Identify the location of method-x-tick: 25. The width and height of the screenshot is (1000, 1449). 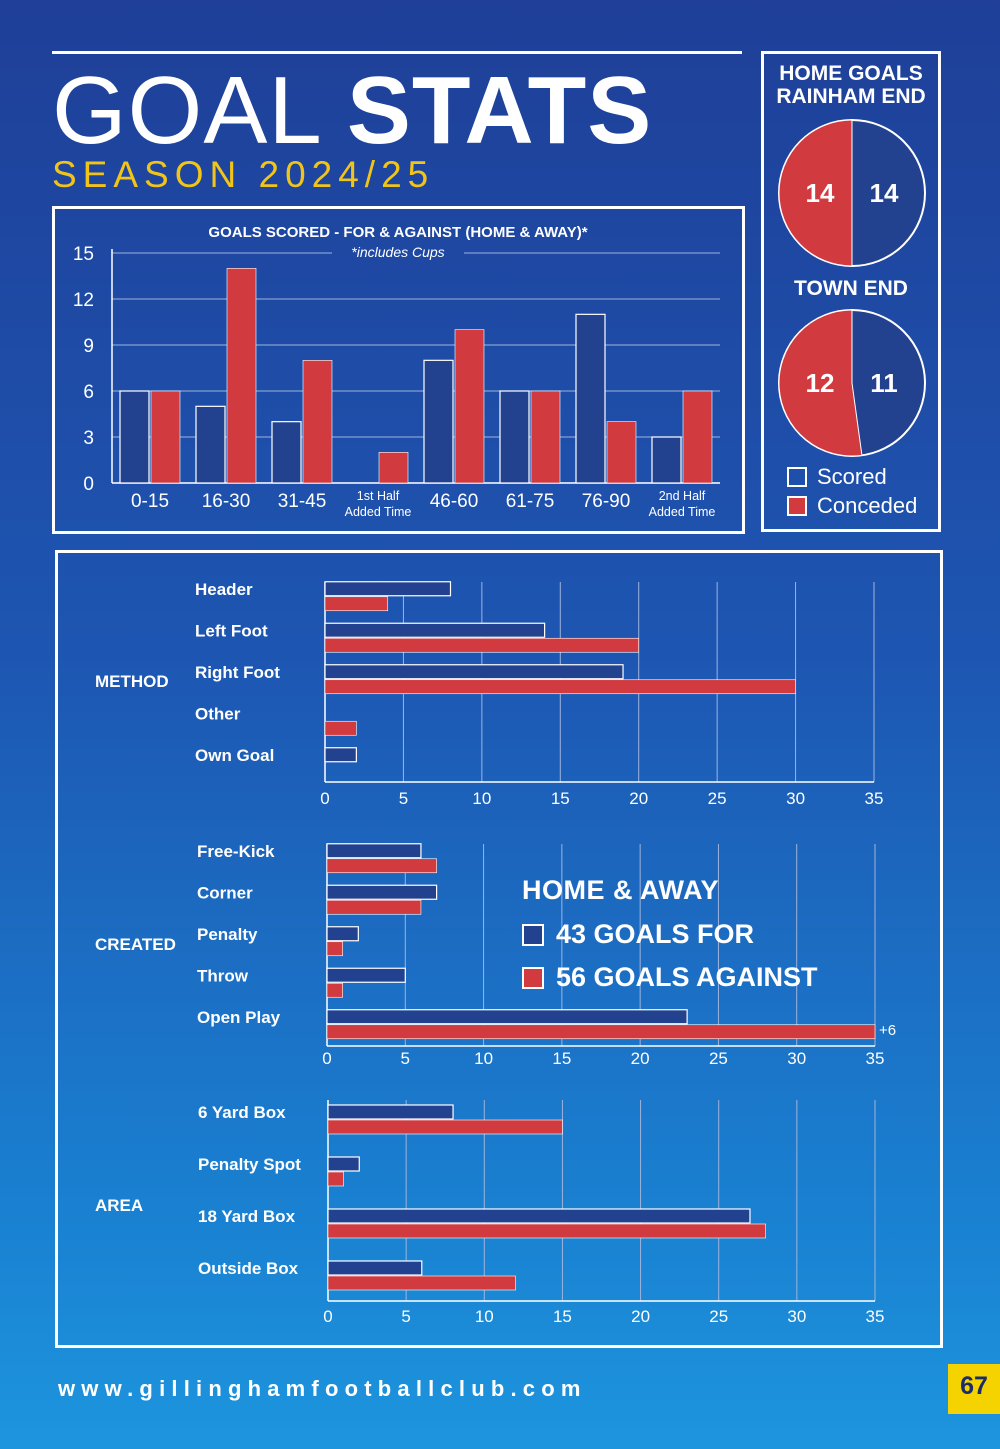
(717, 798).